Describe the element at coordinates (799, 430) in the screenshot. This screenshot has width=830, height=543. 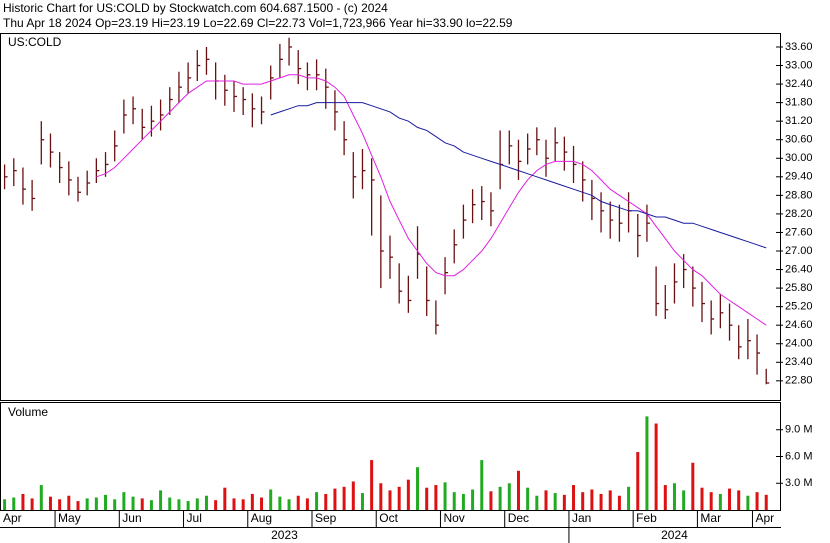
I see `y-tick-label: 9.0 M` at that location.